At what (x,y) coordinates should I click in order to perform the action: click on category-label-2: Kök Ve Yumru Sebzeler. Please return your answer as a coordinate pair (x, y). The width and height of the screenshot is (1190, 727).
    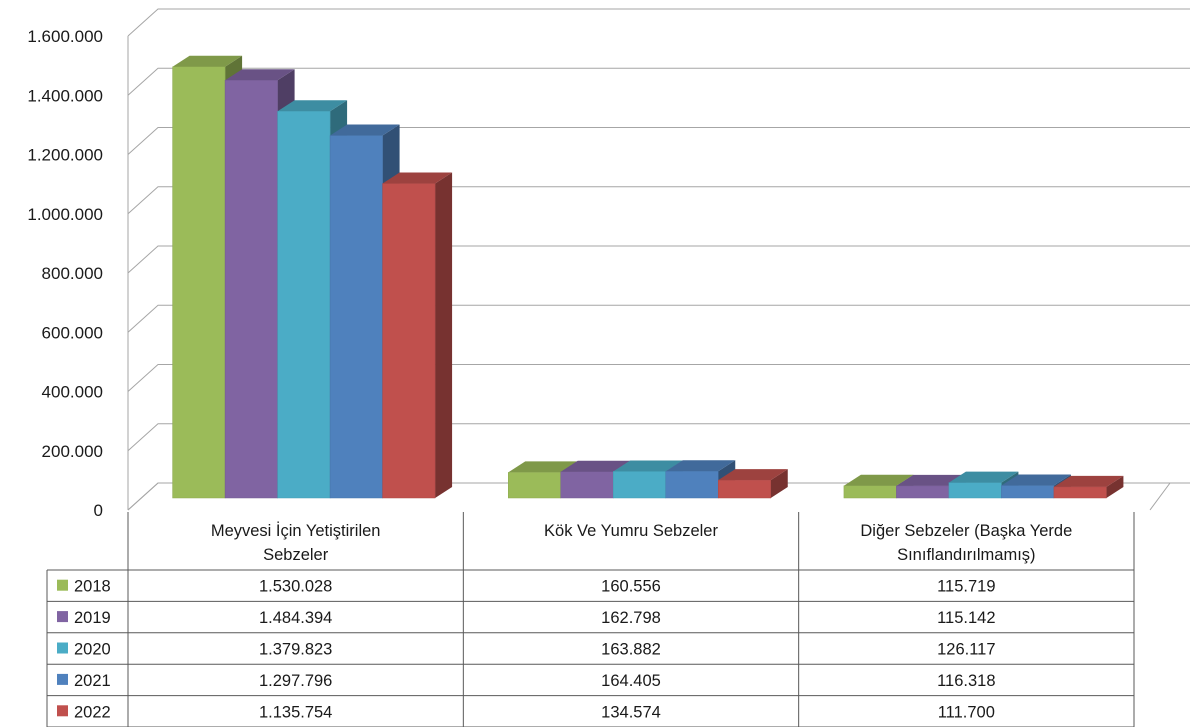
    Looking at the image, I should click on (631, 531).